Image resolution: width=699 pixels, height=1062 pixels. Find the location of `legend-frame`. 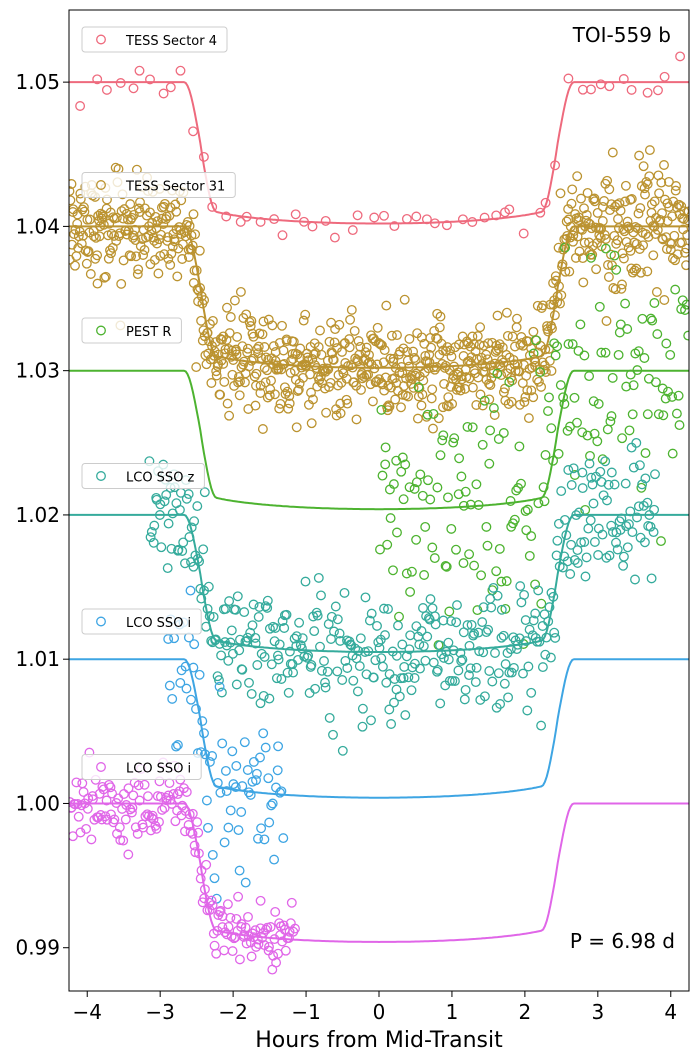

legend-frame is located at coordinates (154, 39).